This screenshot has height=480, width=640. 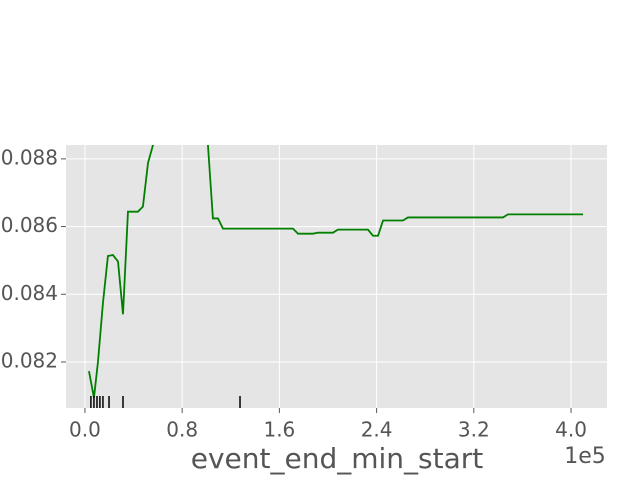 What do you see at coordinates (29, 225) in the screenshot?
I see `y-tick-label: 0.086` at bounding box center [29, 225].